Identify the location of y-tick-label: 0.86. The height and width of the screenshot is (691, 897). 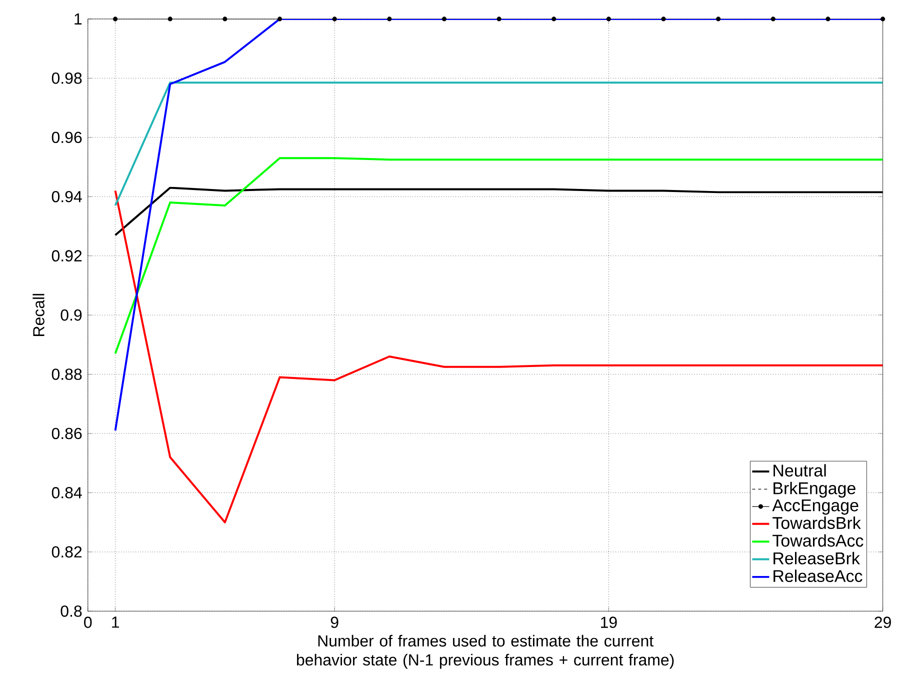
(67, 434).